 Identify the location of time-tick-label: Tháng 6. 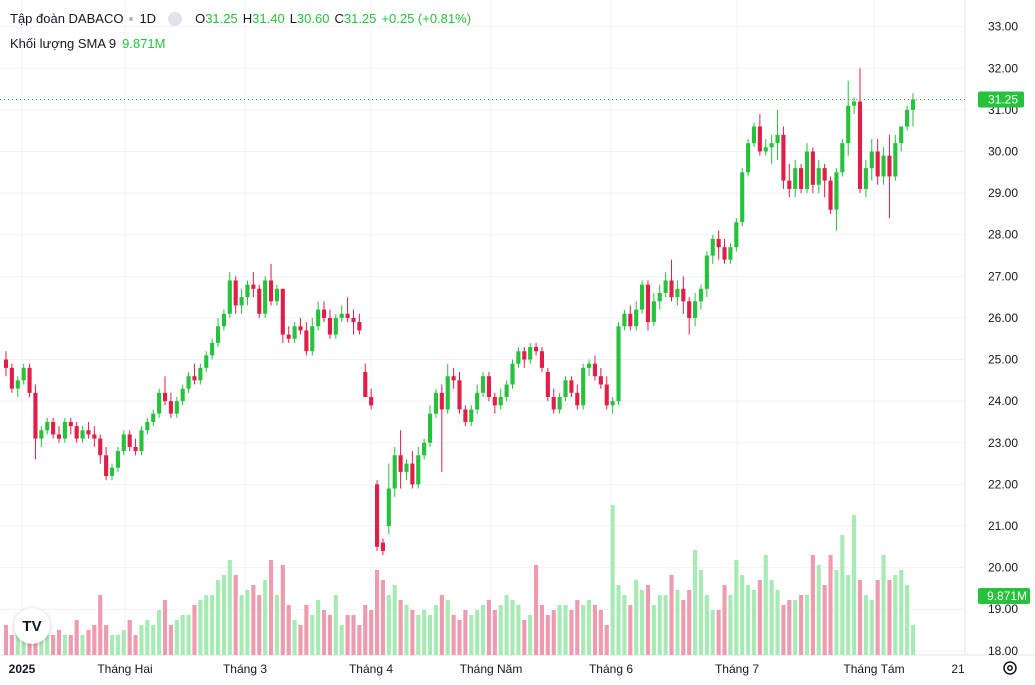
(611, 669).